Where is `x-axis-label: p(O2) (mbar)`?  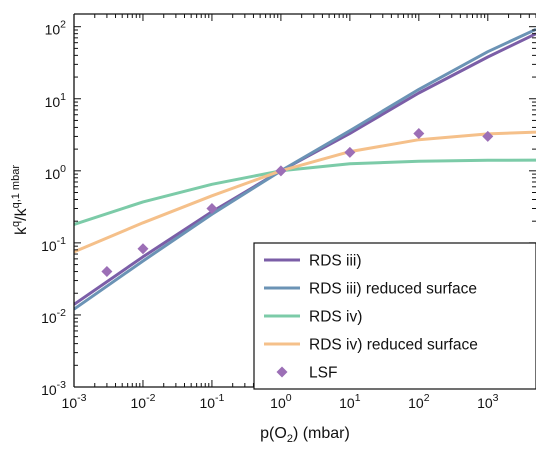 x-axis-label: p(O2) (mbar) is located at coordinates (305, 434).